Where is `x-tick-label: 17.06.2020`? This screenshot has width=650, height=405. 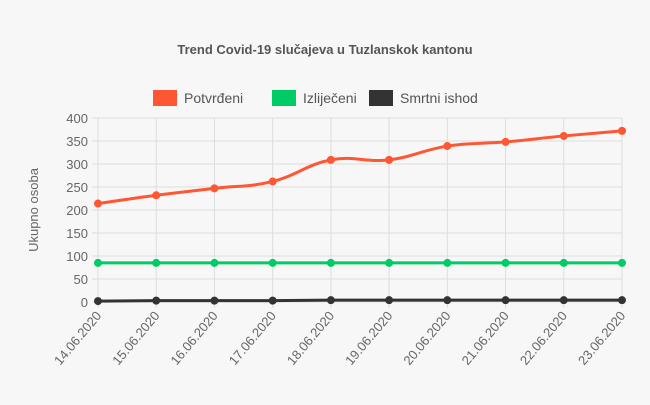
x-tick-label: 17.06.2020 is located at coordinates (252, 337).